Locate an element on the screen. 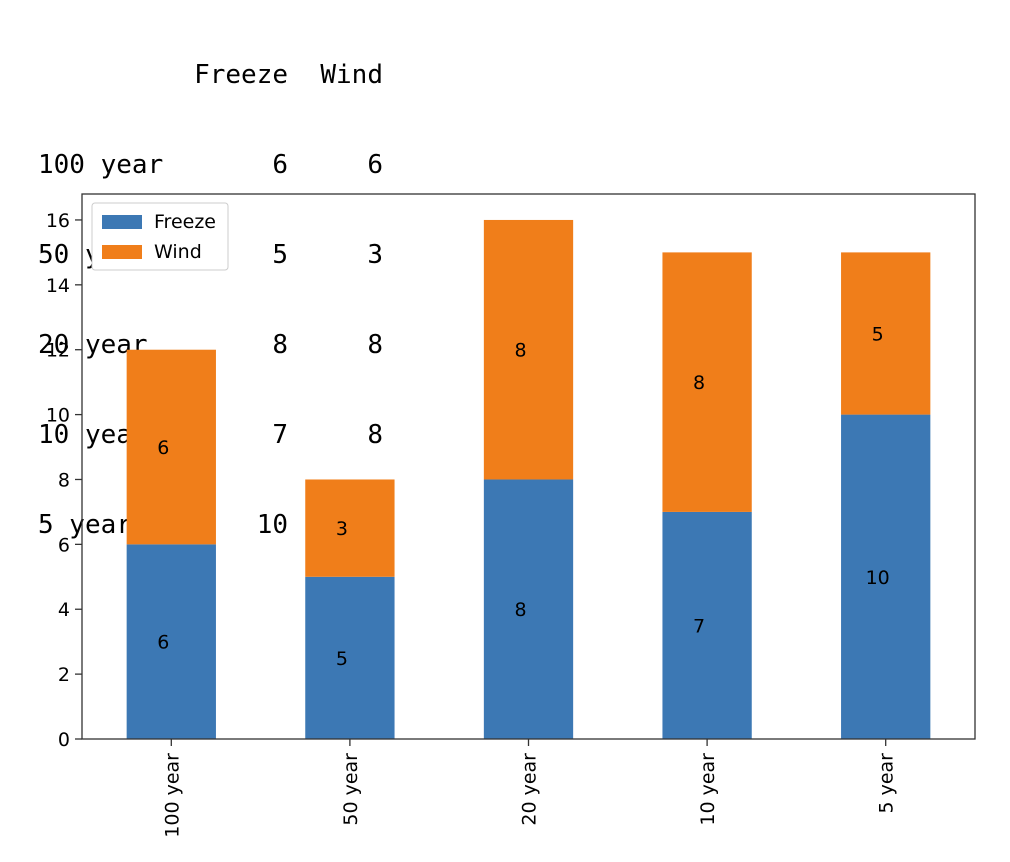 This screenshot has width=1010, height=862. y-tick-label: 16 is located at coordinates (58, 221).